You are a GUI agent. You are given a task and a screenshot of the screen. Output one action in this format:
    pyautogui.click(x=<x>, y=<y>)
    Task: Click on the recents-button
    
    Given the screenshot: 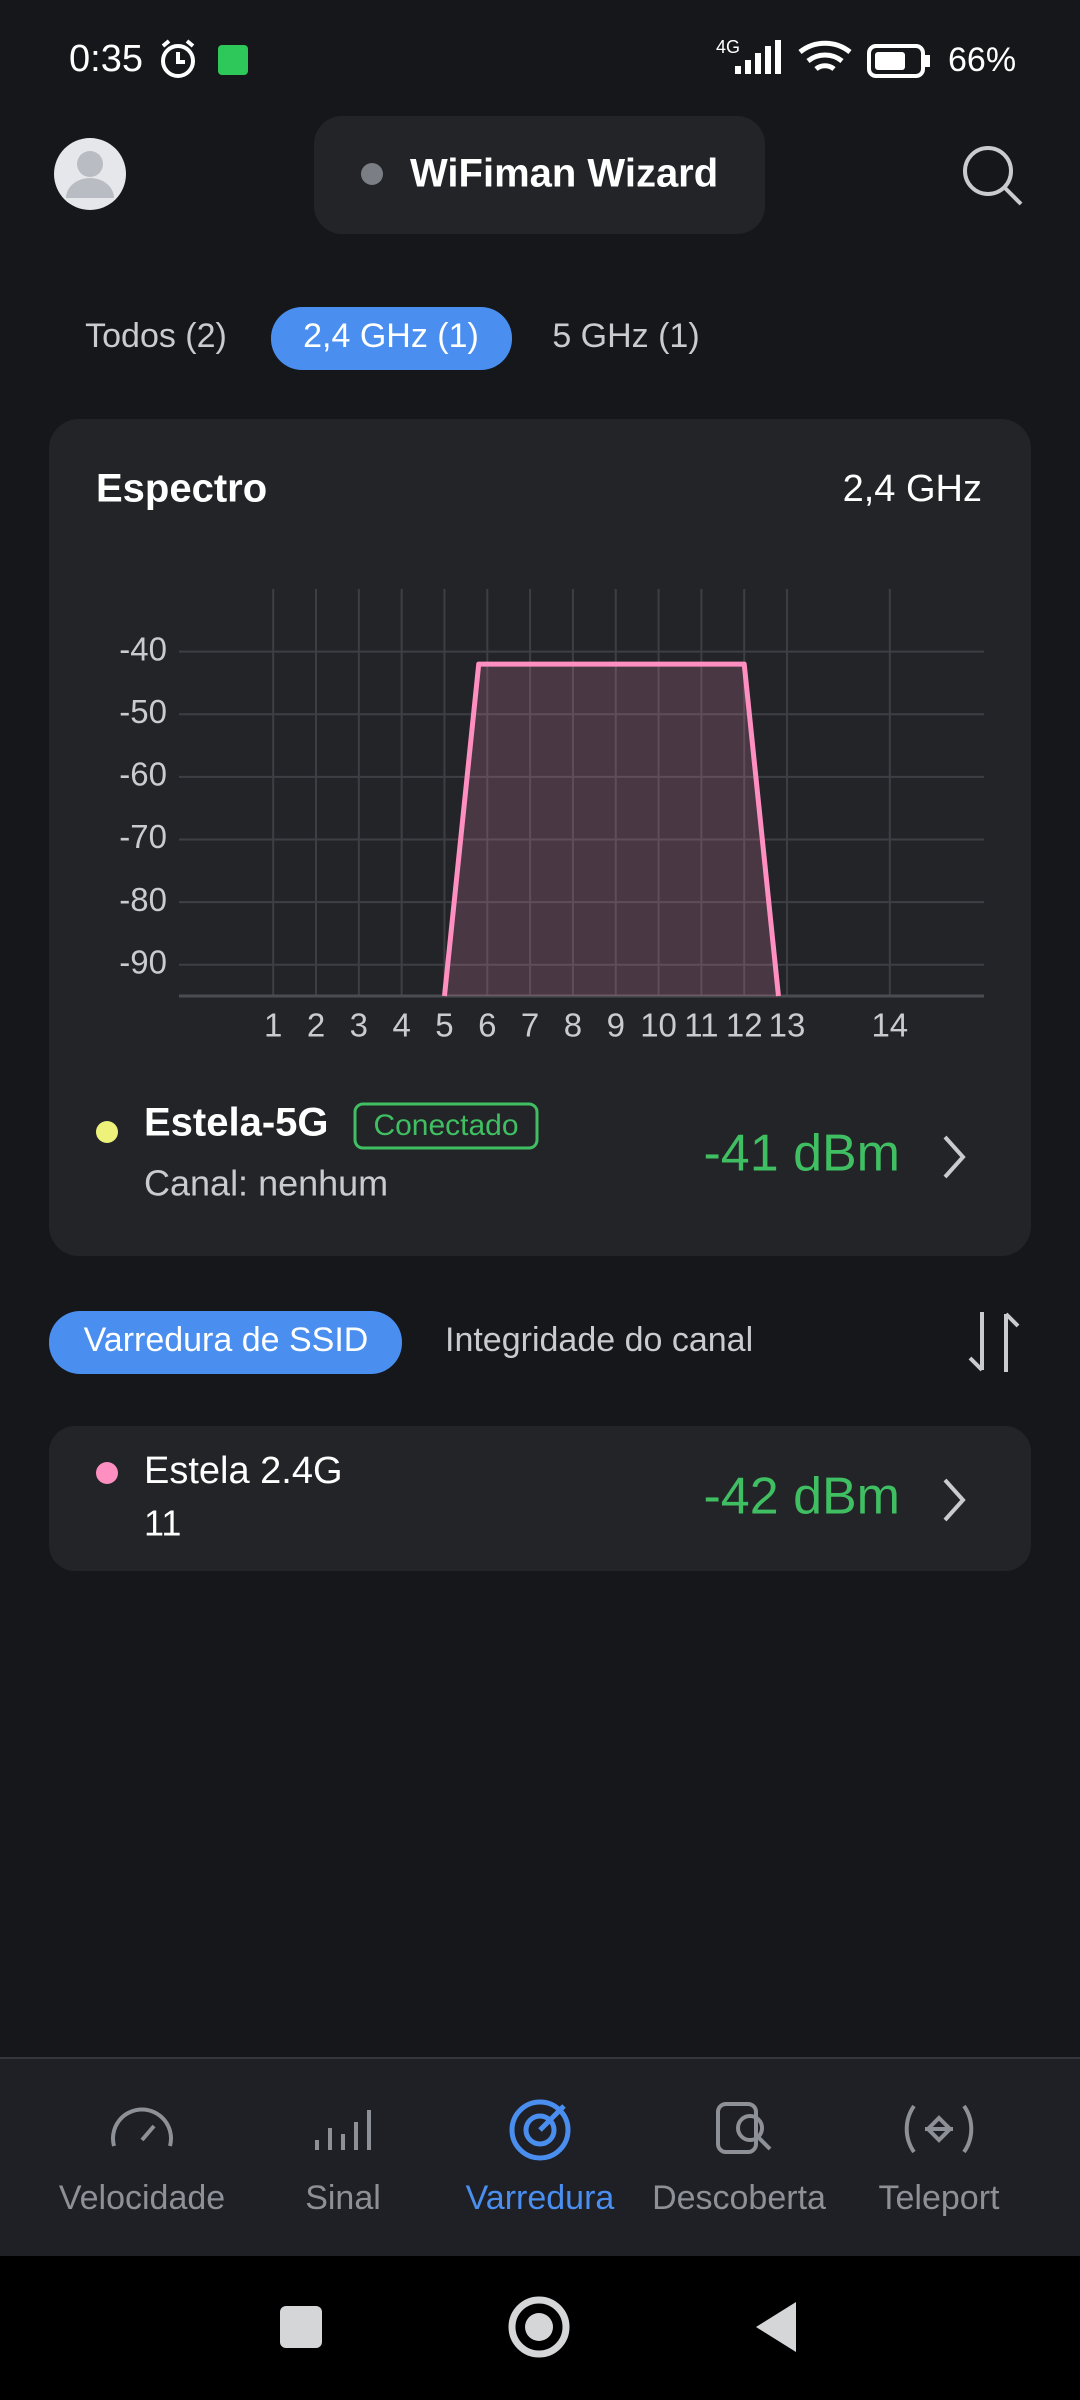 What is the action you would take?
    pyautogui.click(x=301, y=2327)
    